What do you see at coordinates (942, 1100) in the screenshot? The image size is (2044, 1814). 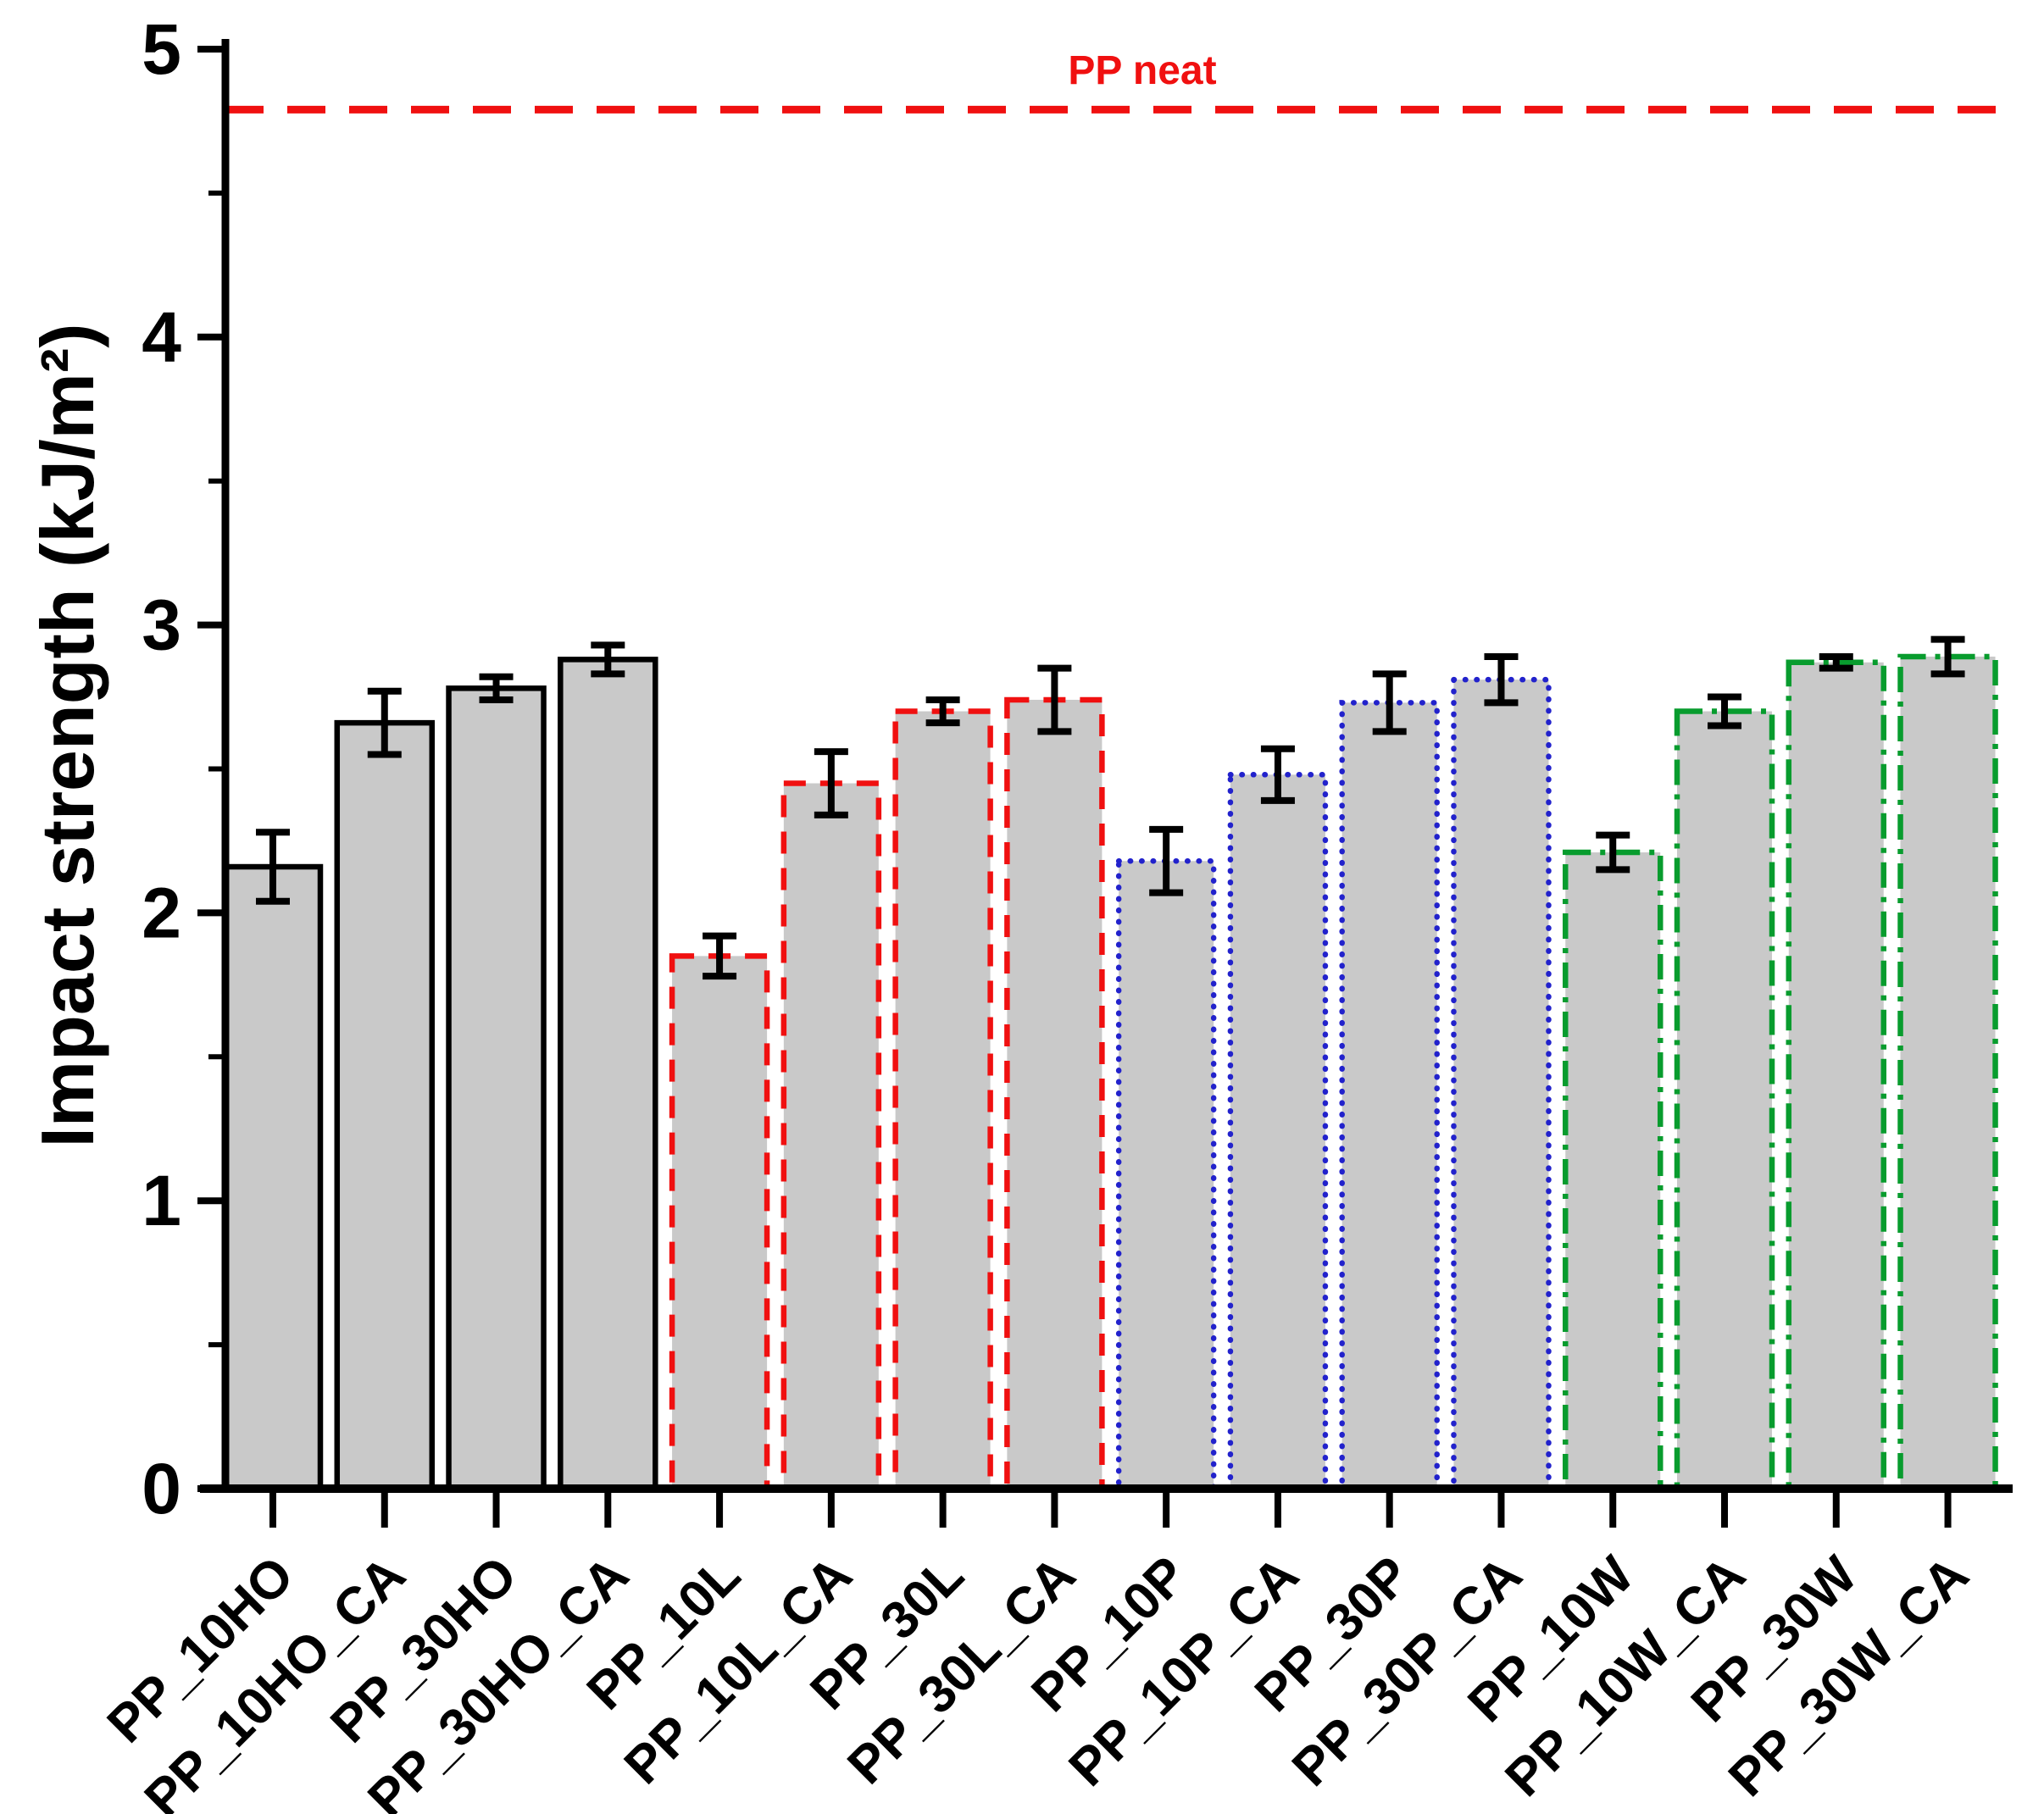 I see `bar-PP_30L` at bounding box center [942, 1100].